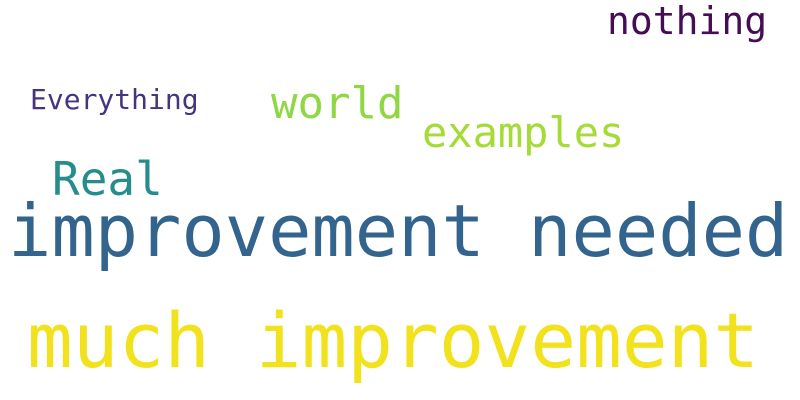 The width and height of the screenshot is (800, 400). I want to click on word-world: world, so click(337, 103).